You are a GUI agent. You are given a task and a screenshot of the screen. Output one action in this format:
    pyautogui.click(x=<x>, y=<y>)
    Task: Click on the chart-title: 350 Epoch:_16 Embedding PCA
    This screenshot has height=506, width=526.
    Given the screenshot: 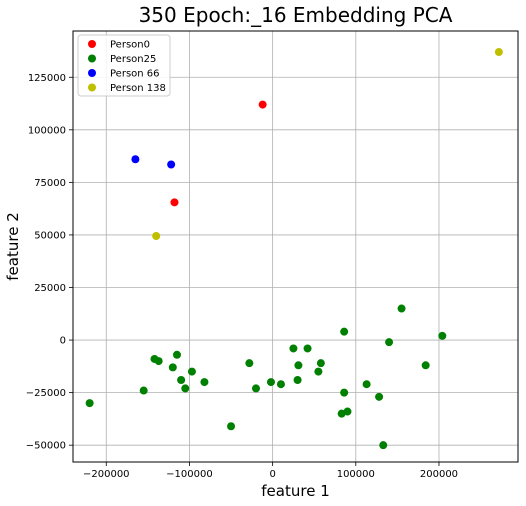 What is the action you would take?
    pyautogui.click(x=296, y=15)
    